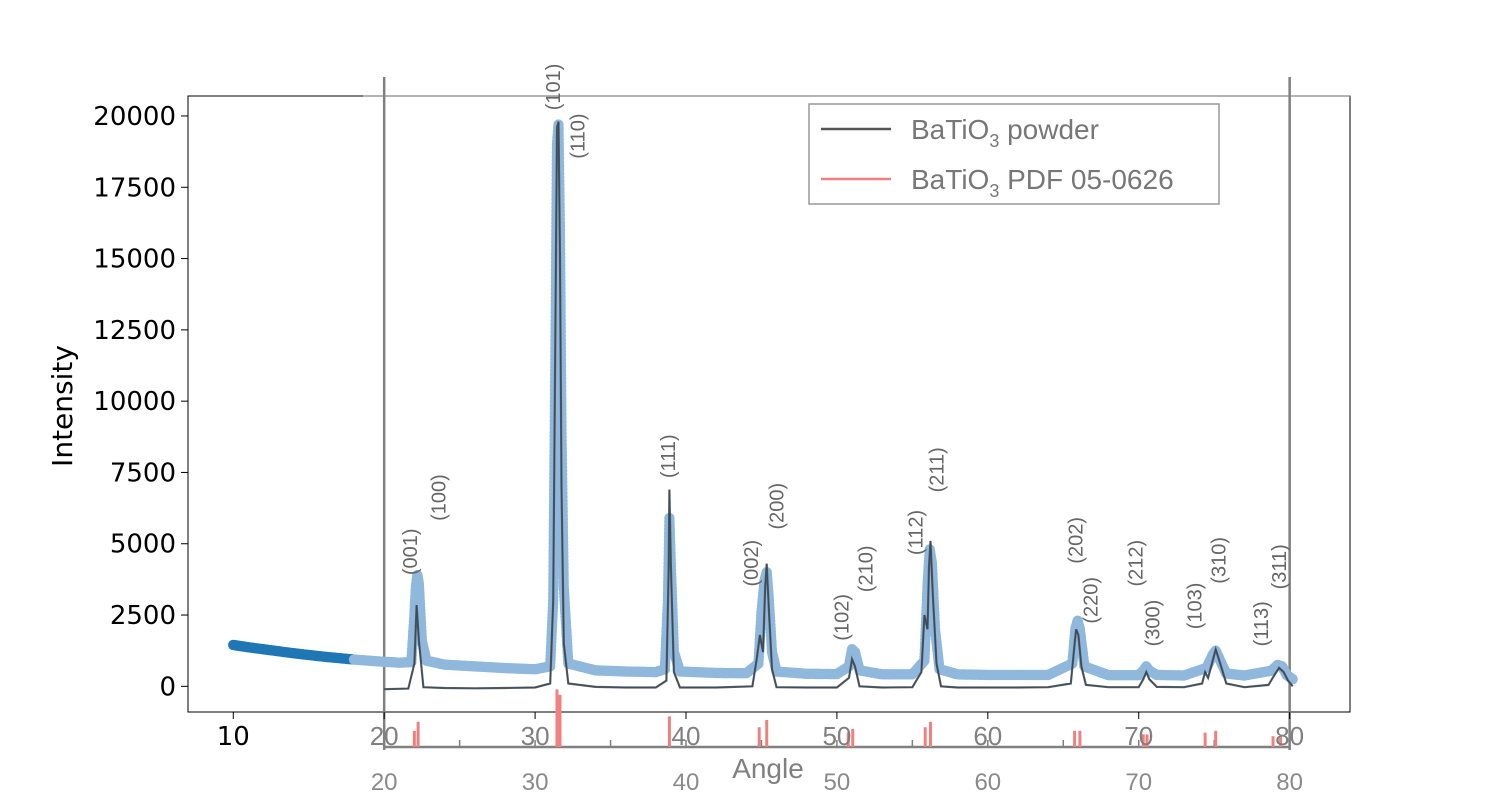 The width and height of the screenshot is (1500, 800). What do you see at coordinates (233, 737) in the screenshot?
I see `x-tick-label: 10` at bounding box center [233, 737].